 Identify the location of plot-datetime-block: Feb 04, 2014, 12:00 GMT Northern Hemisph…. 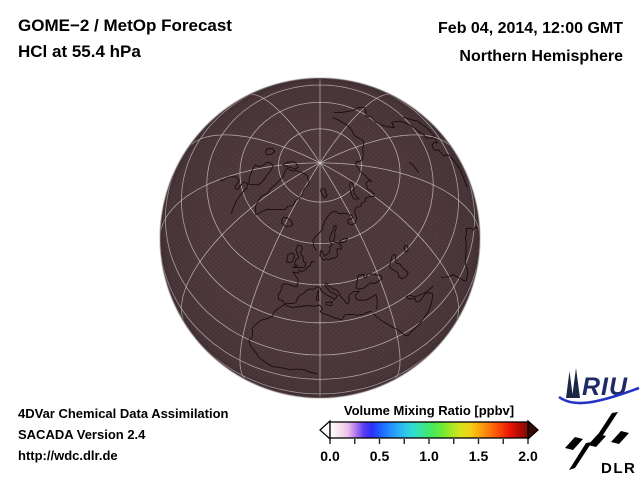
(530, 43).